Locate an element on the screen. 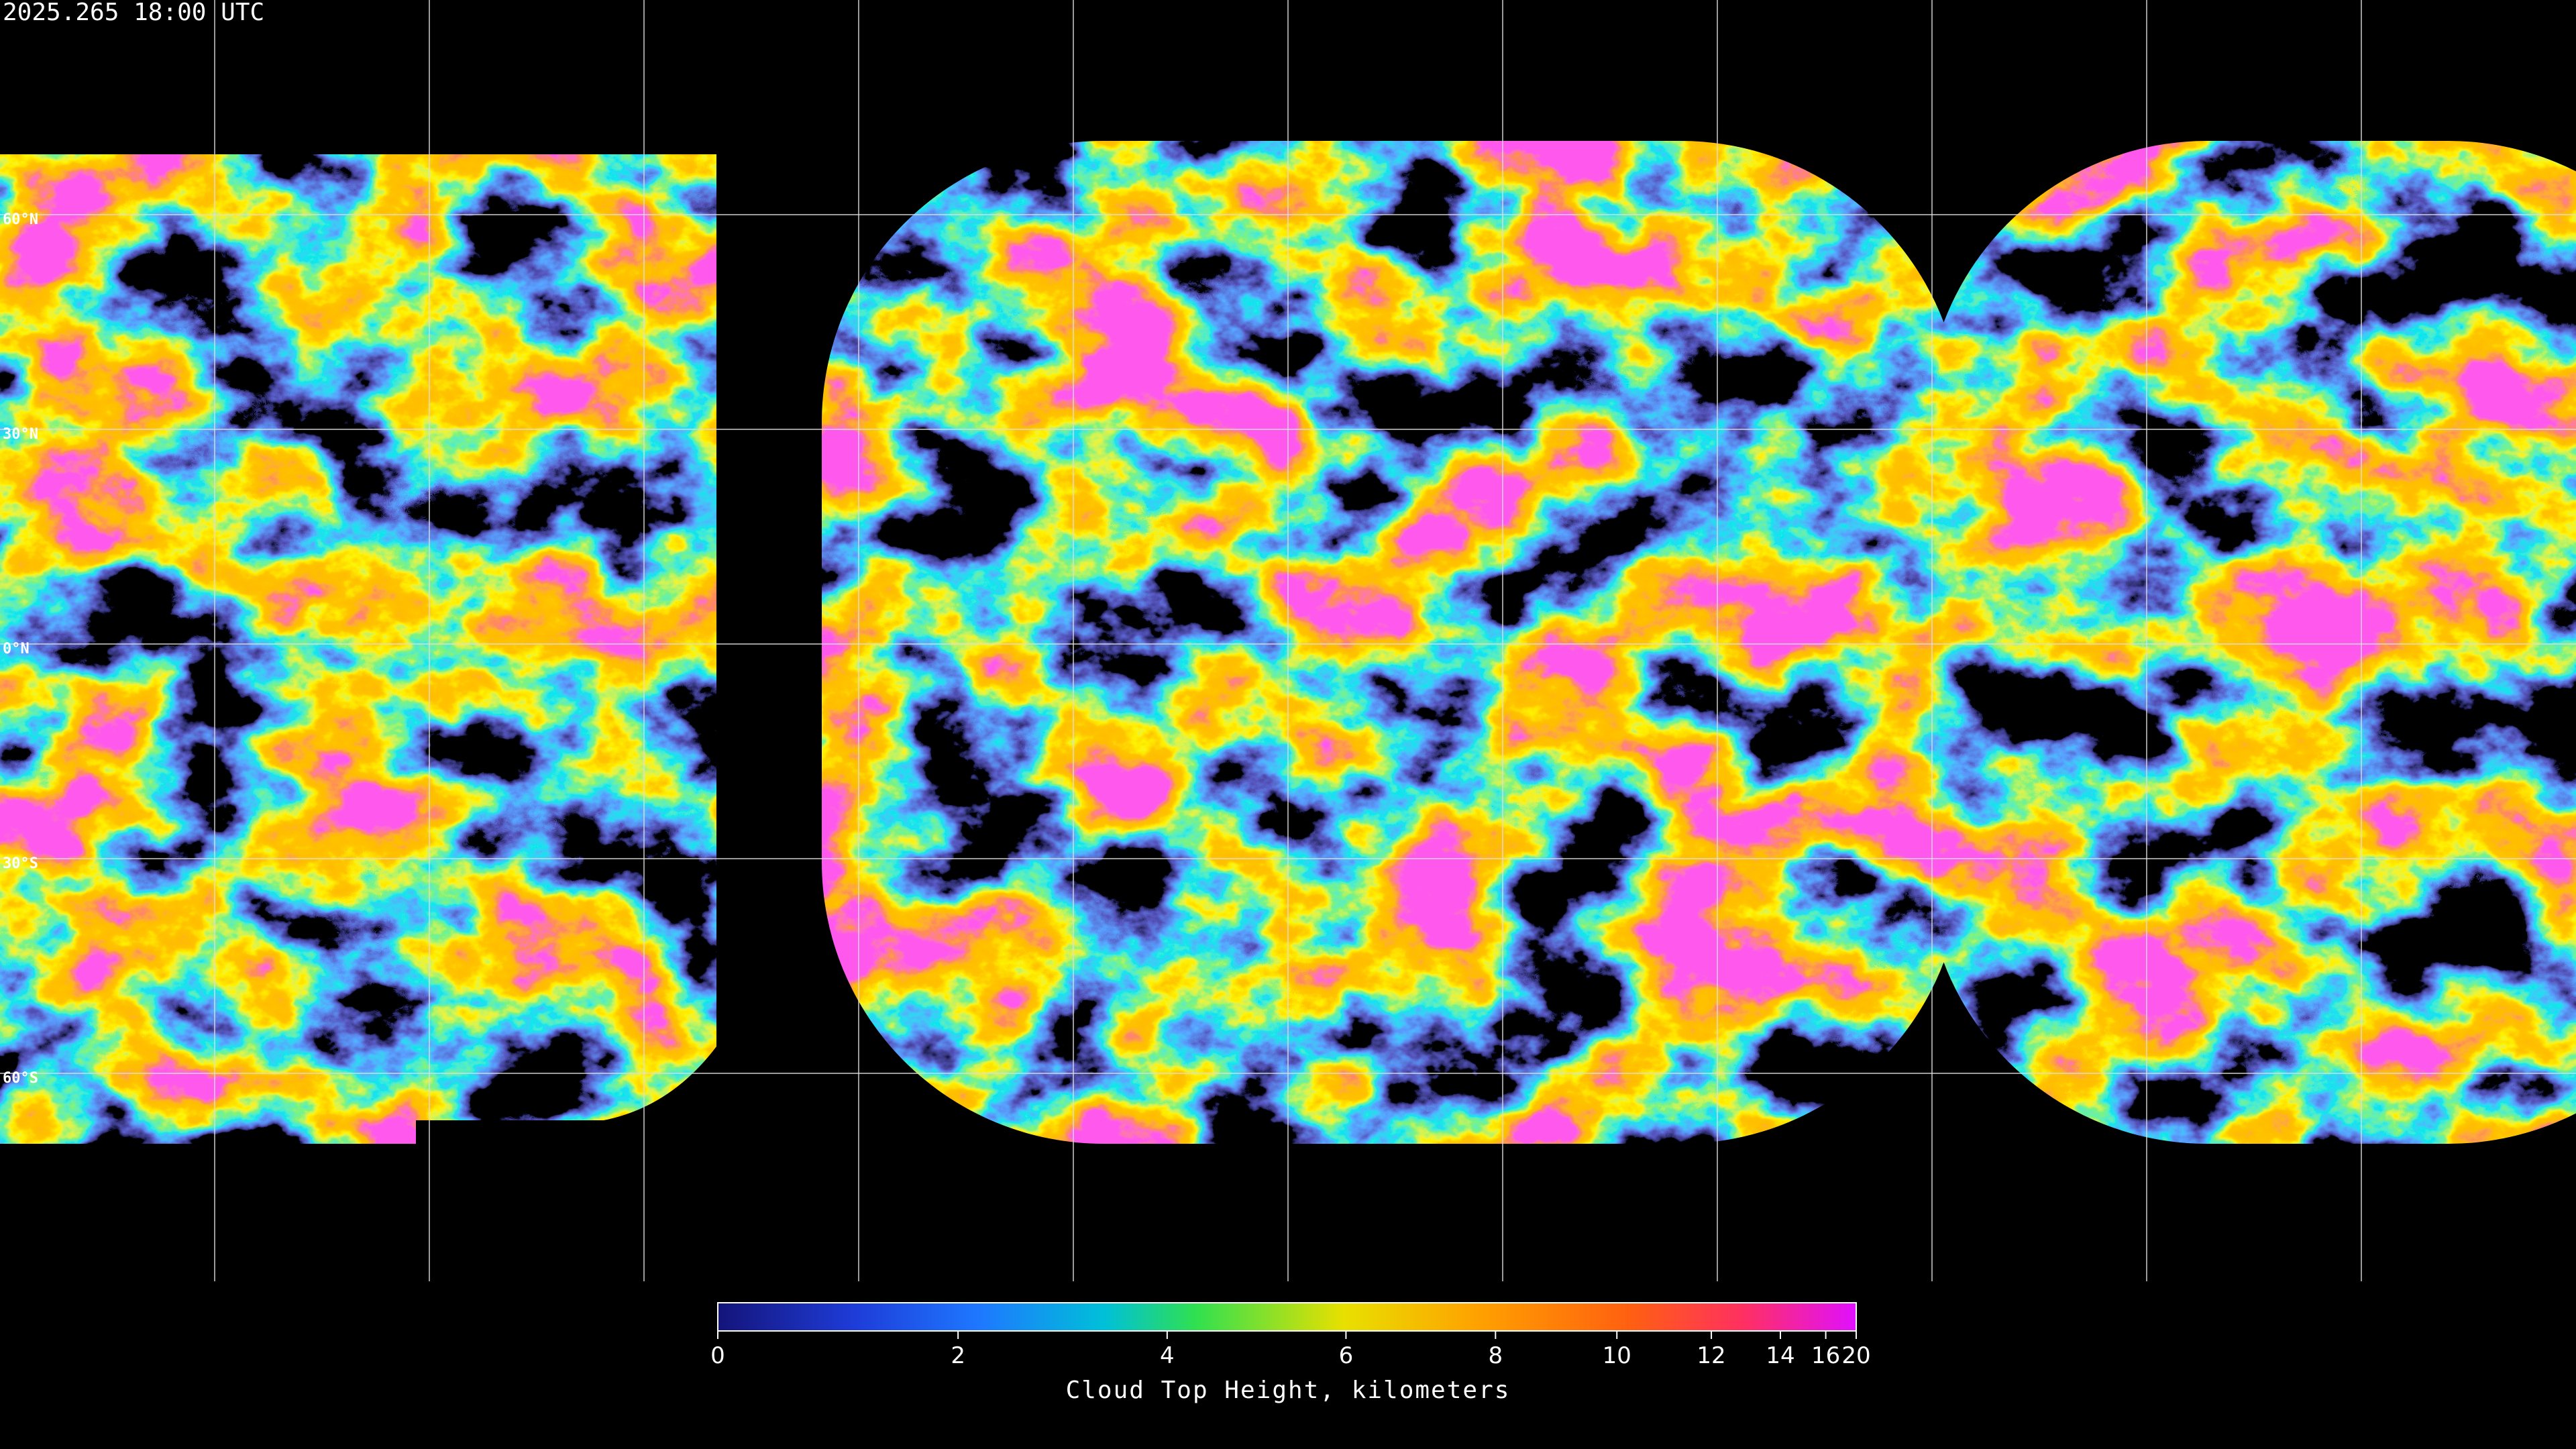 This screenshot has width=2576, height=1449. colorbar-tick-label: 6 is located at coordinates (1346, 1355).